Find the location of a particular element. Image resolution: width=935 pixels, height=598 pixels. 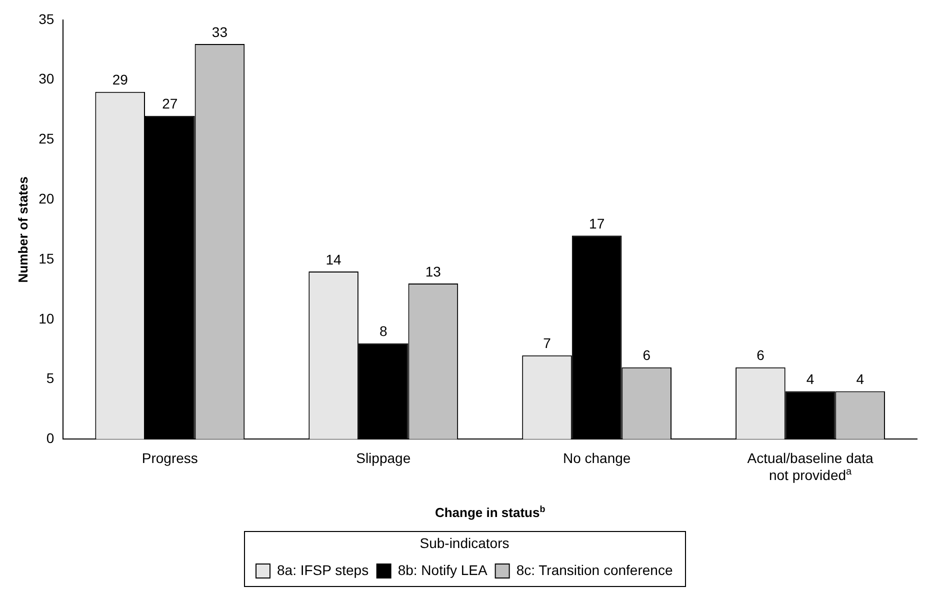

y-tick-label: 0 is located at coordinates (50, 438).